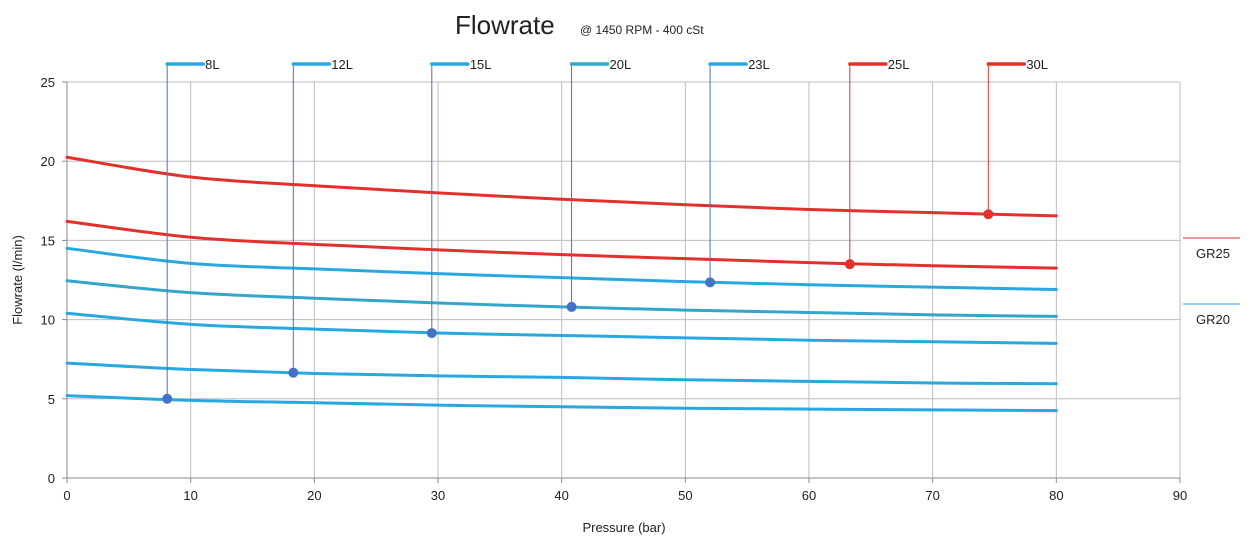  What do you see at coordinates (561, 244) in the screenshot?
I see `series-line-25l` at bounding box center [561, 244].